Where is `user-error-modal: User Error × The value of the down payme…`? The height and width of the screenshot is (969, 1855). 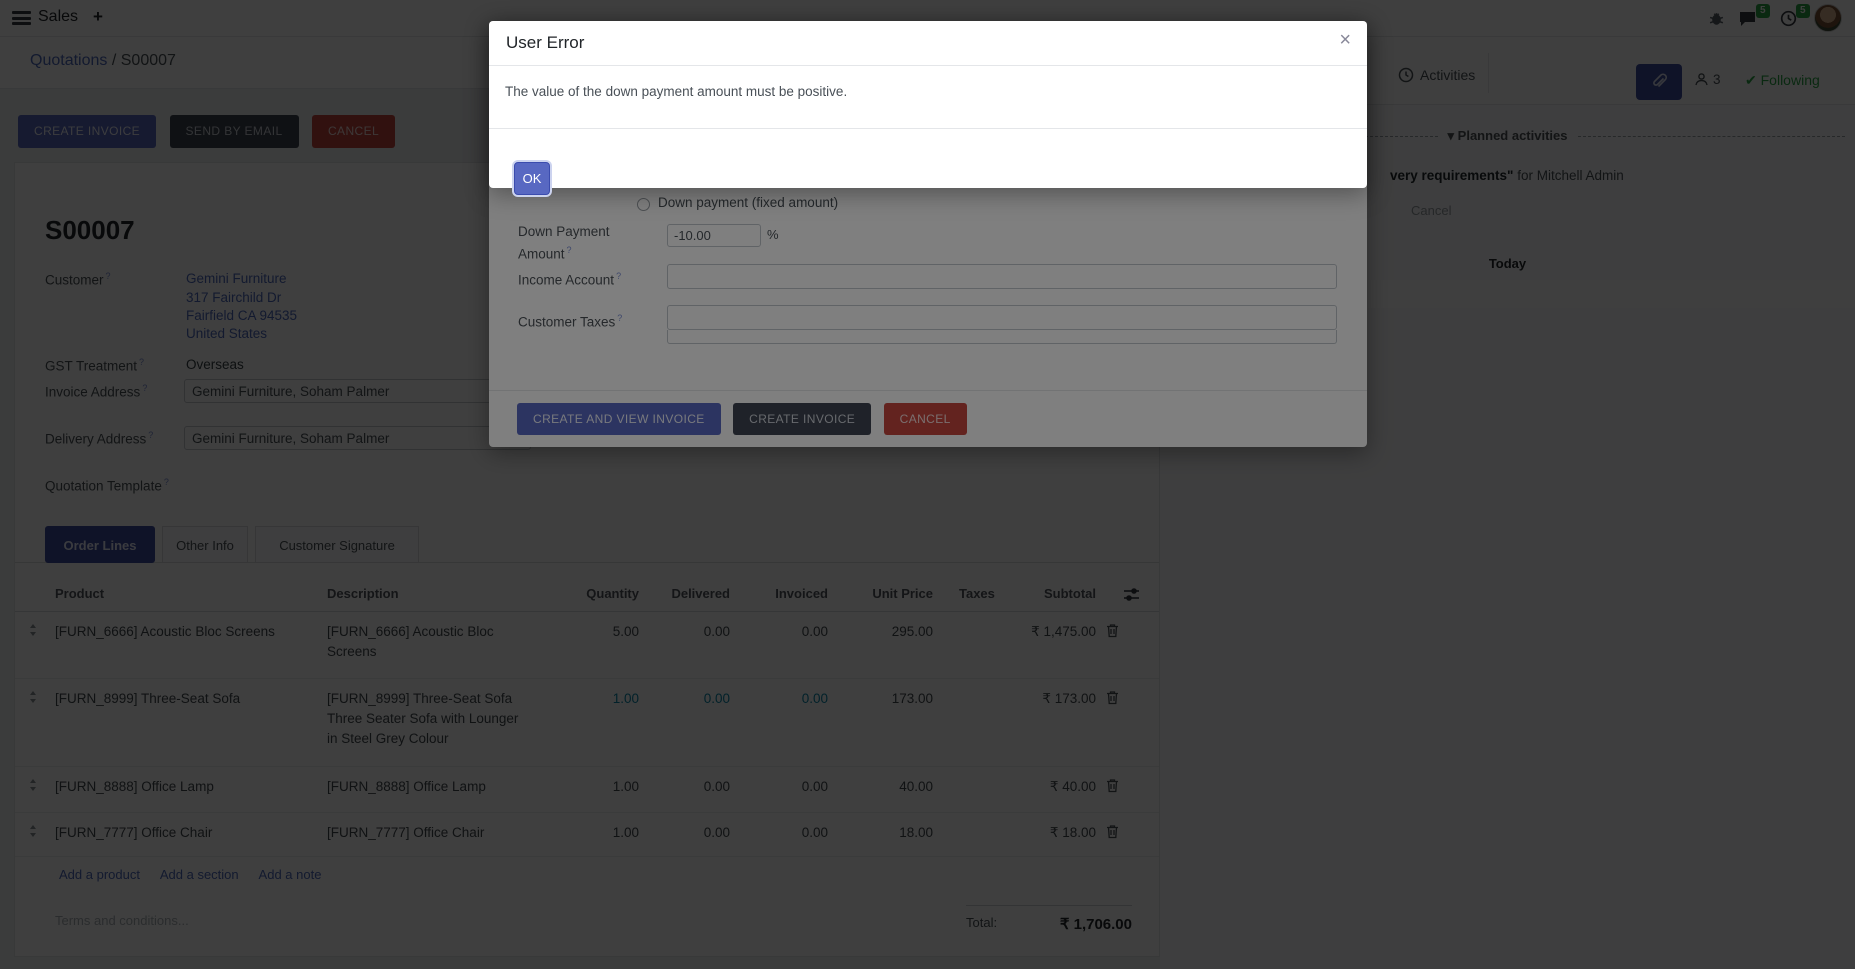
user-error-modal: User Error × The value of the down payme… is located at coordinates (928, 108).